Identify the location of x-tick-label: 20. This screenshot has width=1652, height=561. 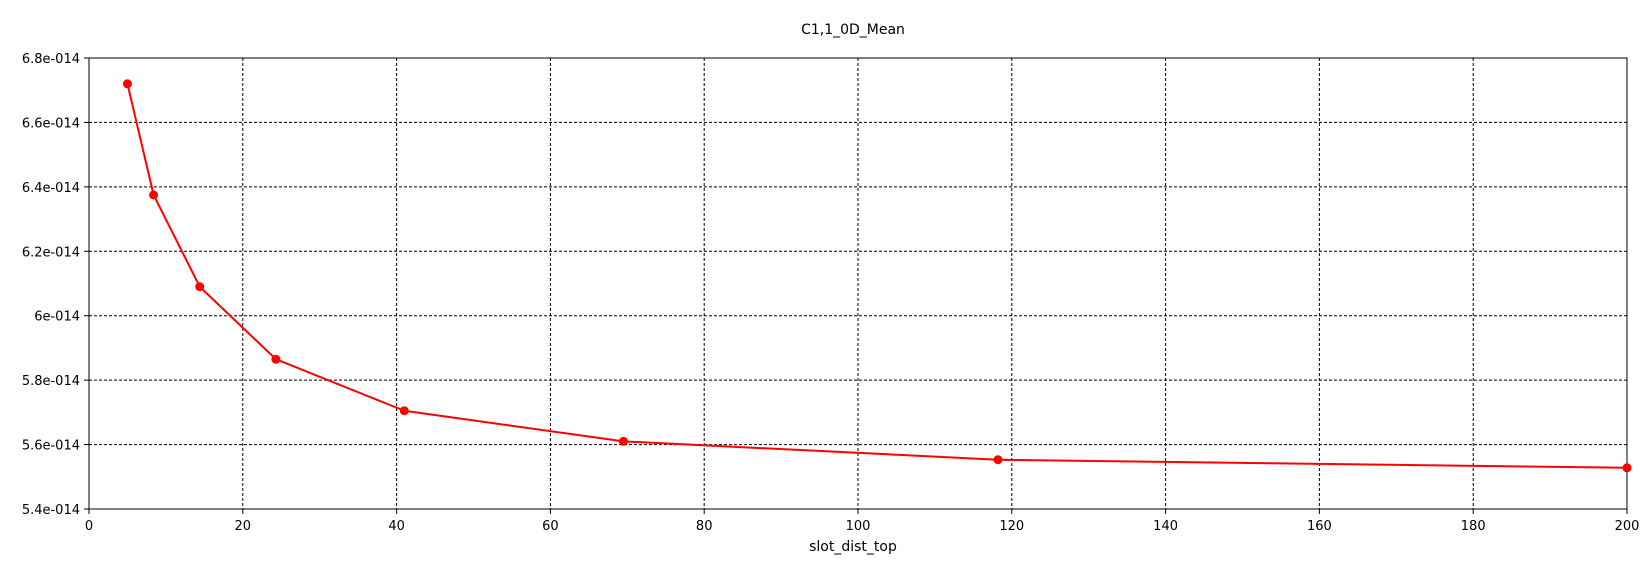
(243, 526).